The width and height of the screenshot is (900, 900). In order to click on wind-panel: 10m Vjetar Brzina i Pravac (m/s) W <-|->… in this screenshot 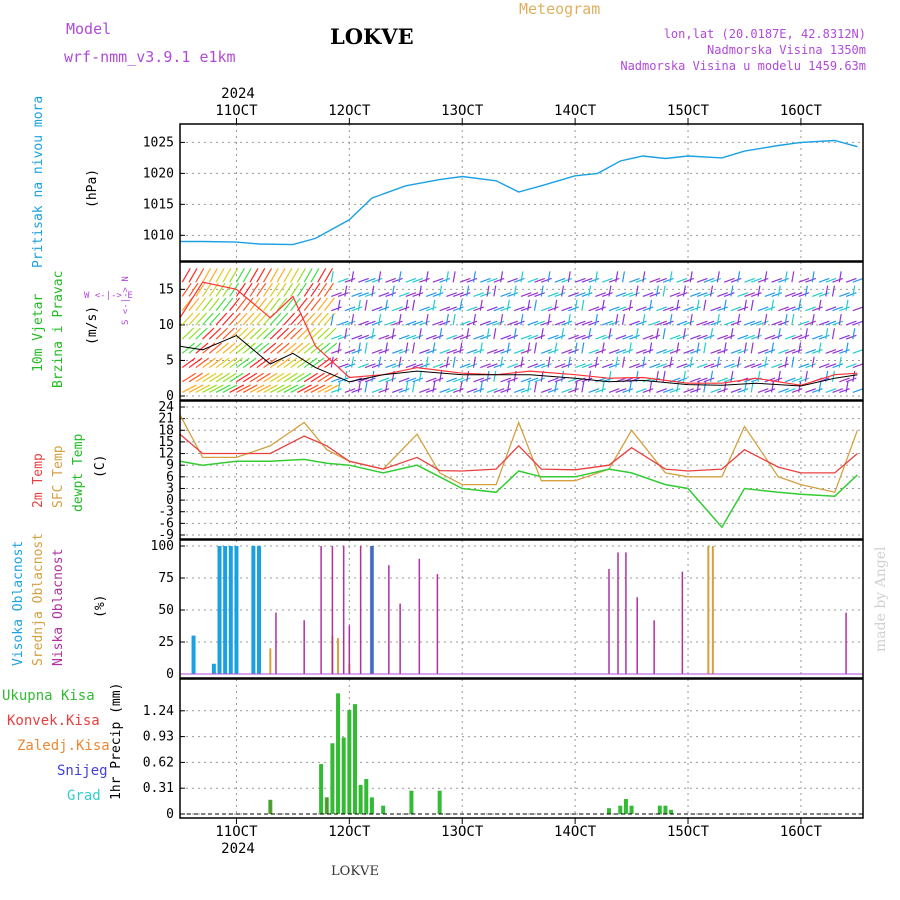, I will do `click(82, 329)`.